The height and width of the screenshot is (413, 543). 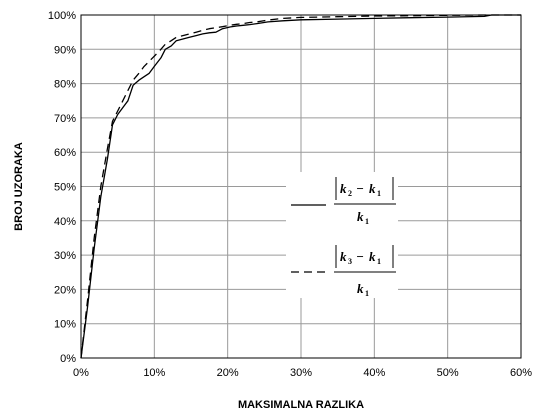 What do you see at coordinates (367, 293) in the screenshot?
I see `legend-2-den-sub: 1` at bounding box center [367, 293].